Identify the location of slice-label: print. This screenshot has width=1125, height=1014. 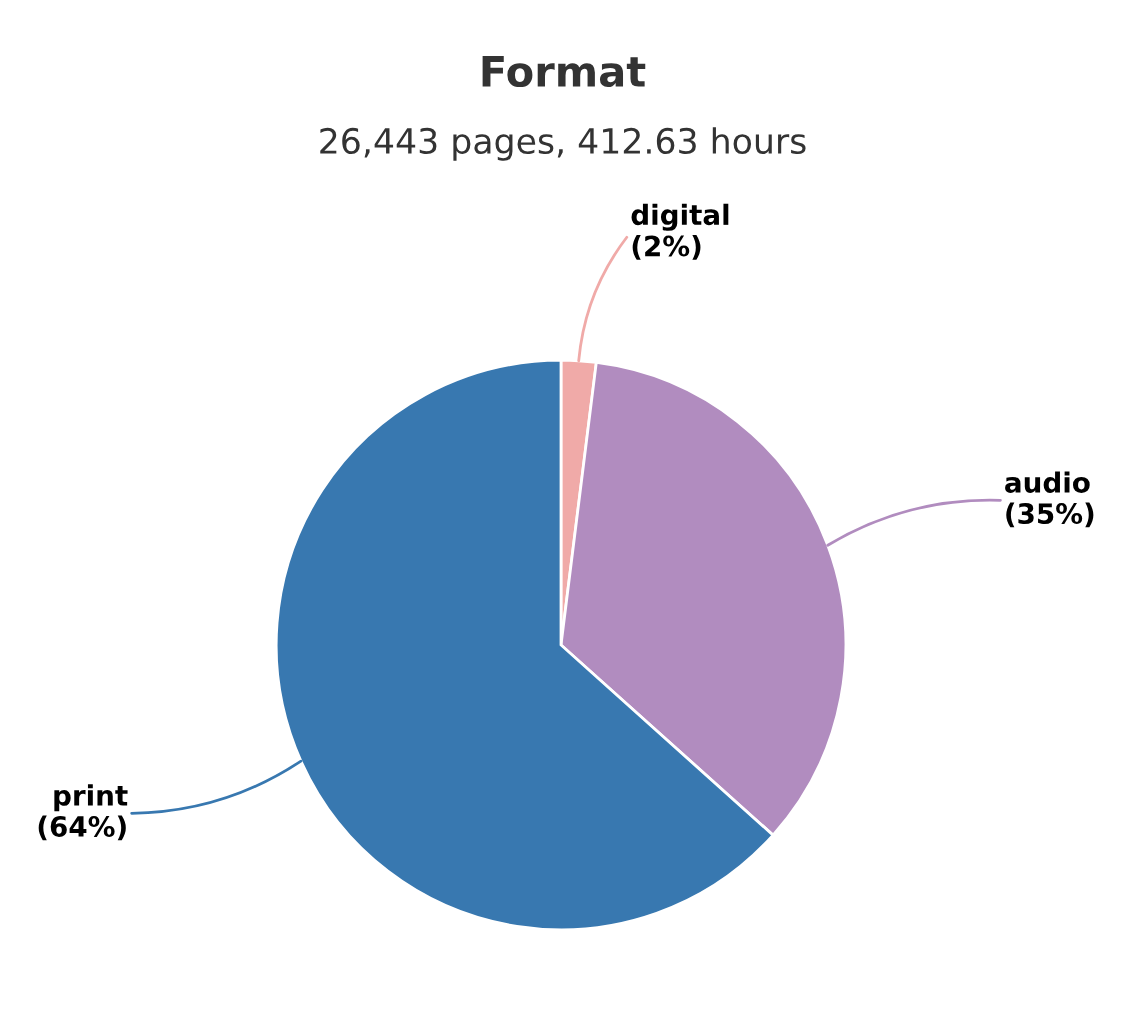
(91, 798).